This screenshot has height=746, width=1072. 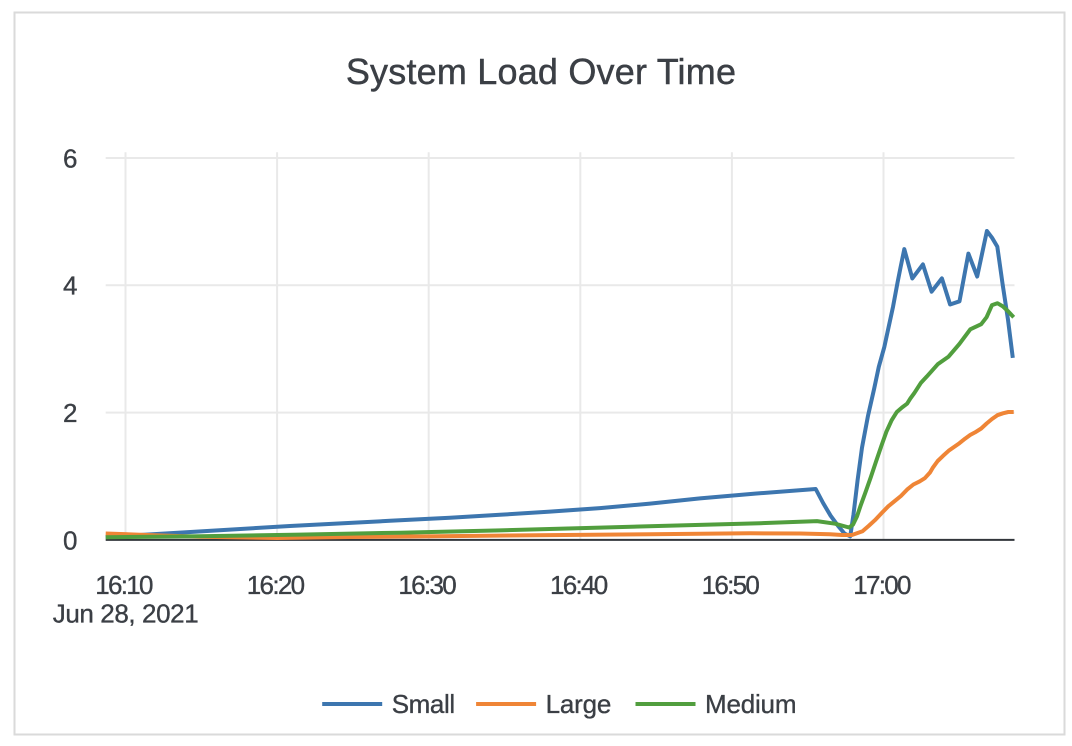 What do you see at coordinates (126, 614) in the screenshot?
I see `svg-text: Jun 28, 2021` at bounding box center [126, 614].